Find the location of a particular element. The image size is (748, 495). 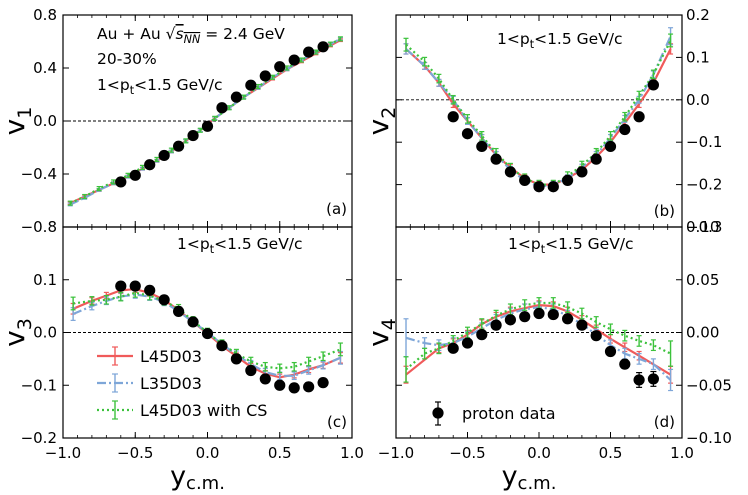

x-tick-label: 0.0 is located at coordinates (208, 453).